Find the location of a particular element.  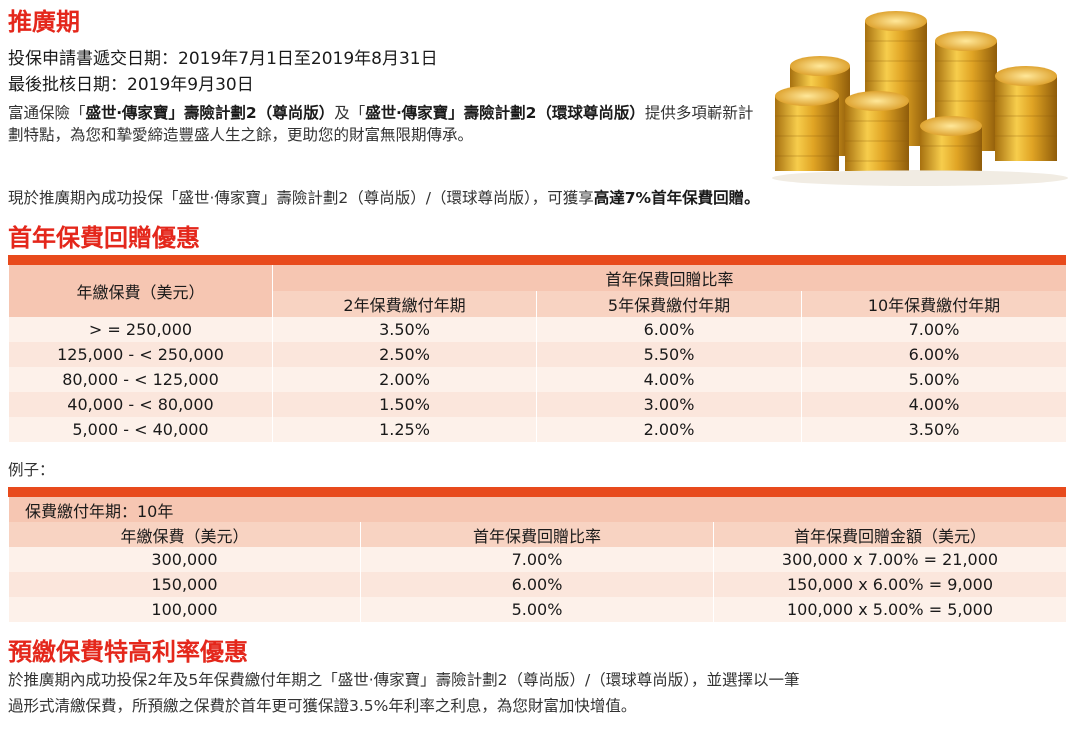

rebate-divider is located at coordinates (537, 260).